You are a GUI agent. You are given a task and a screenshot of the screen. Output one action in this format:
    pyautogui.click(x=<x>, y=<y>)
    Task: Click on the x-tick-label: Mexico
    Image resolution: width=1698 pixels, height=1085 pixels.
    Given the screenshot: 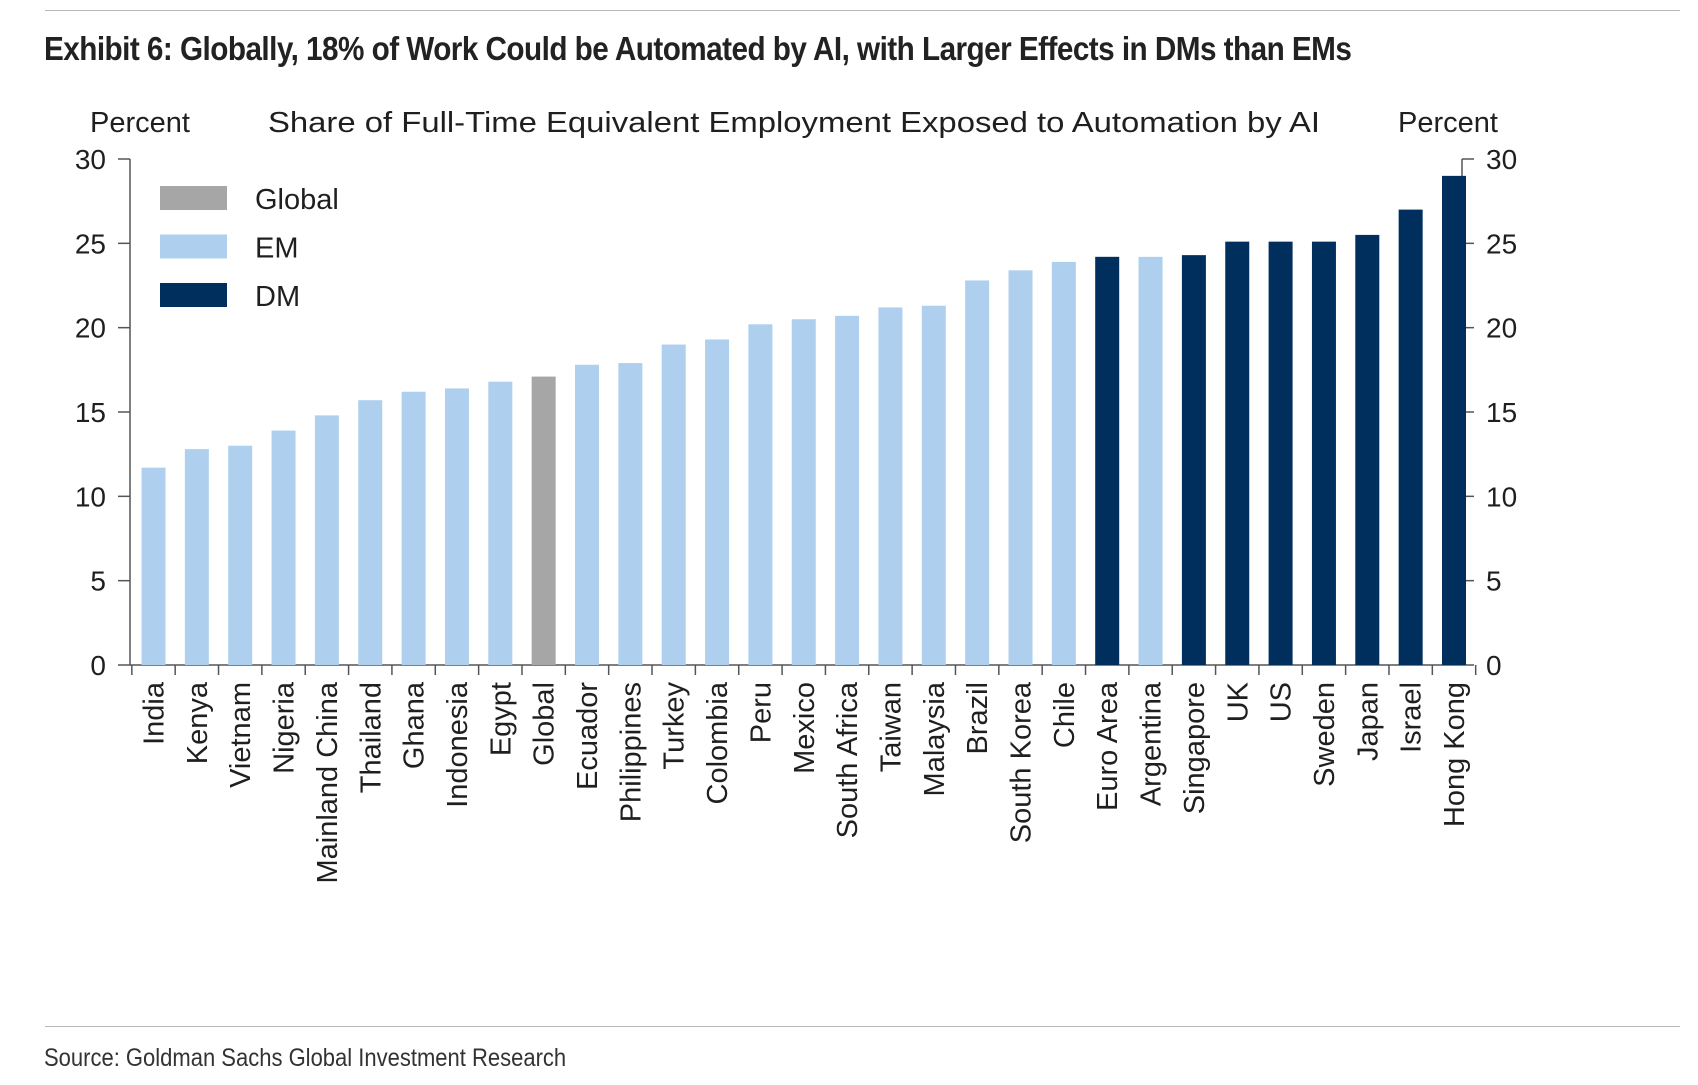 What is the action you would take?
    pyautogui.click(x=805, y=728)
    